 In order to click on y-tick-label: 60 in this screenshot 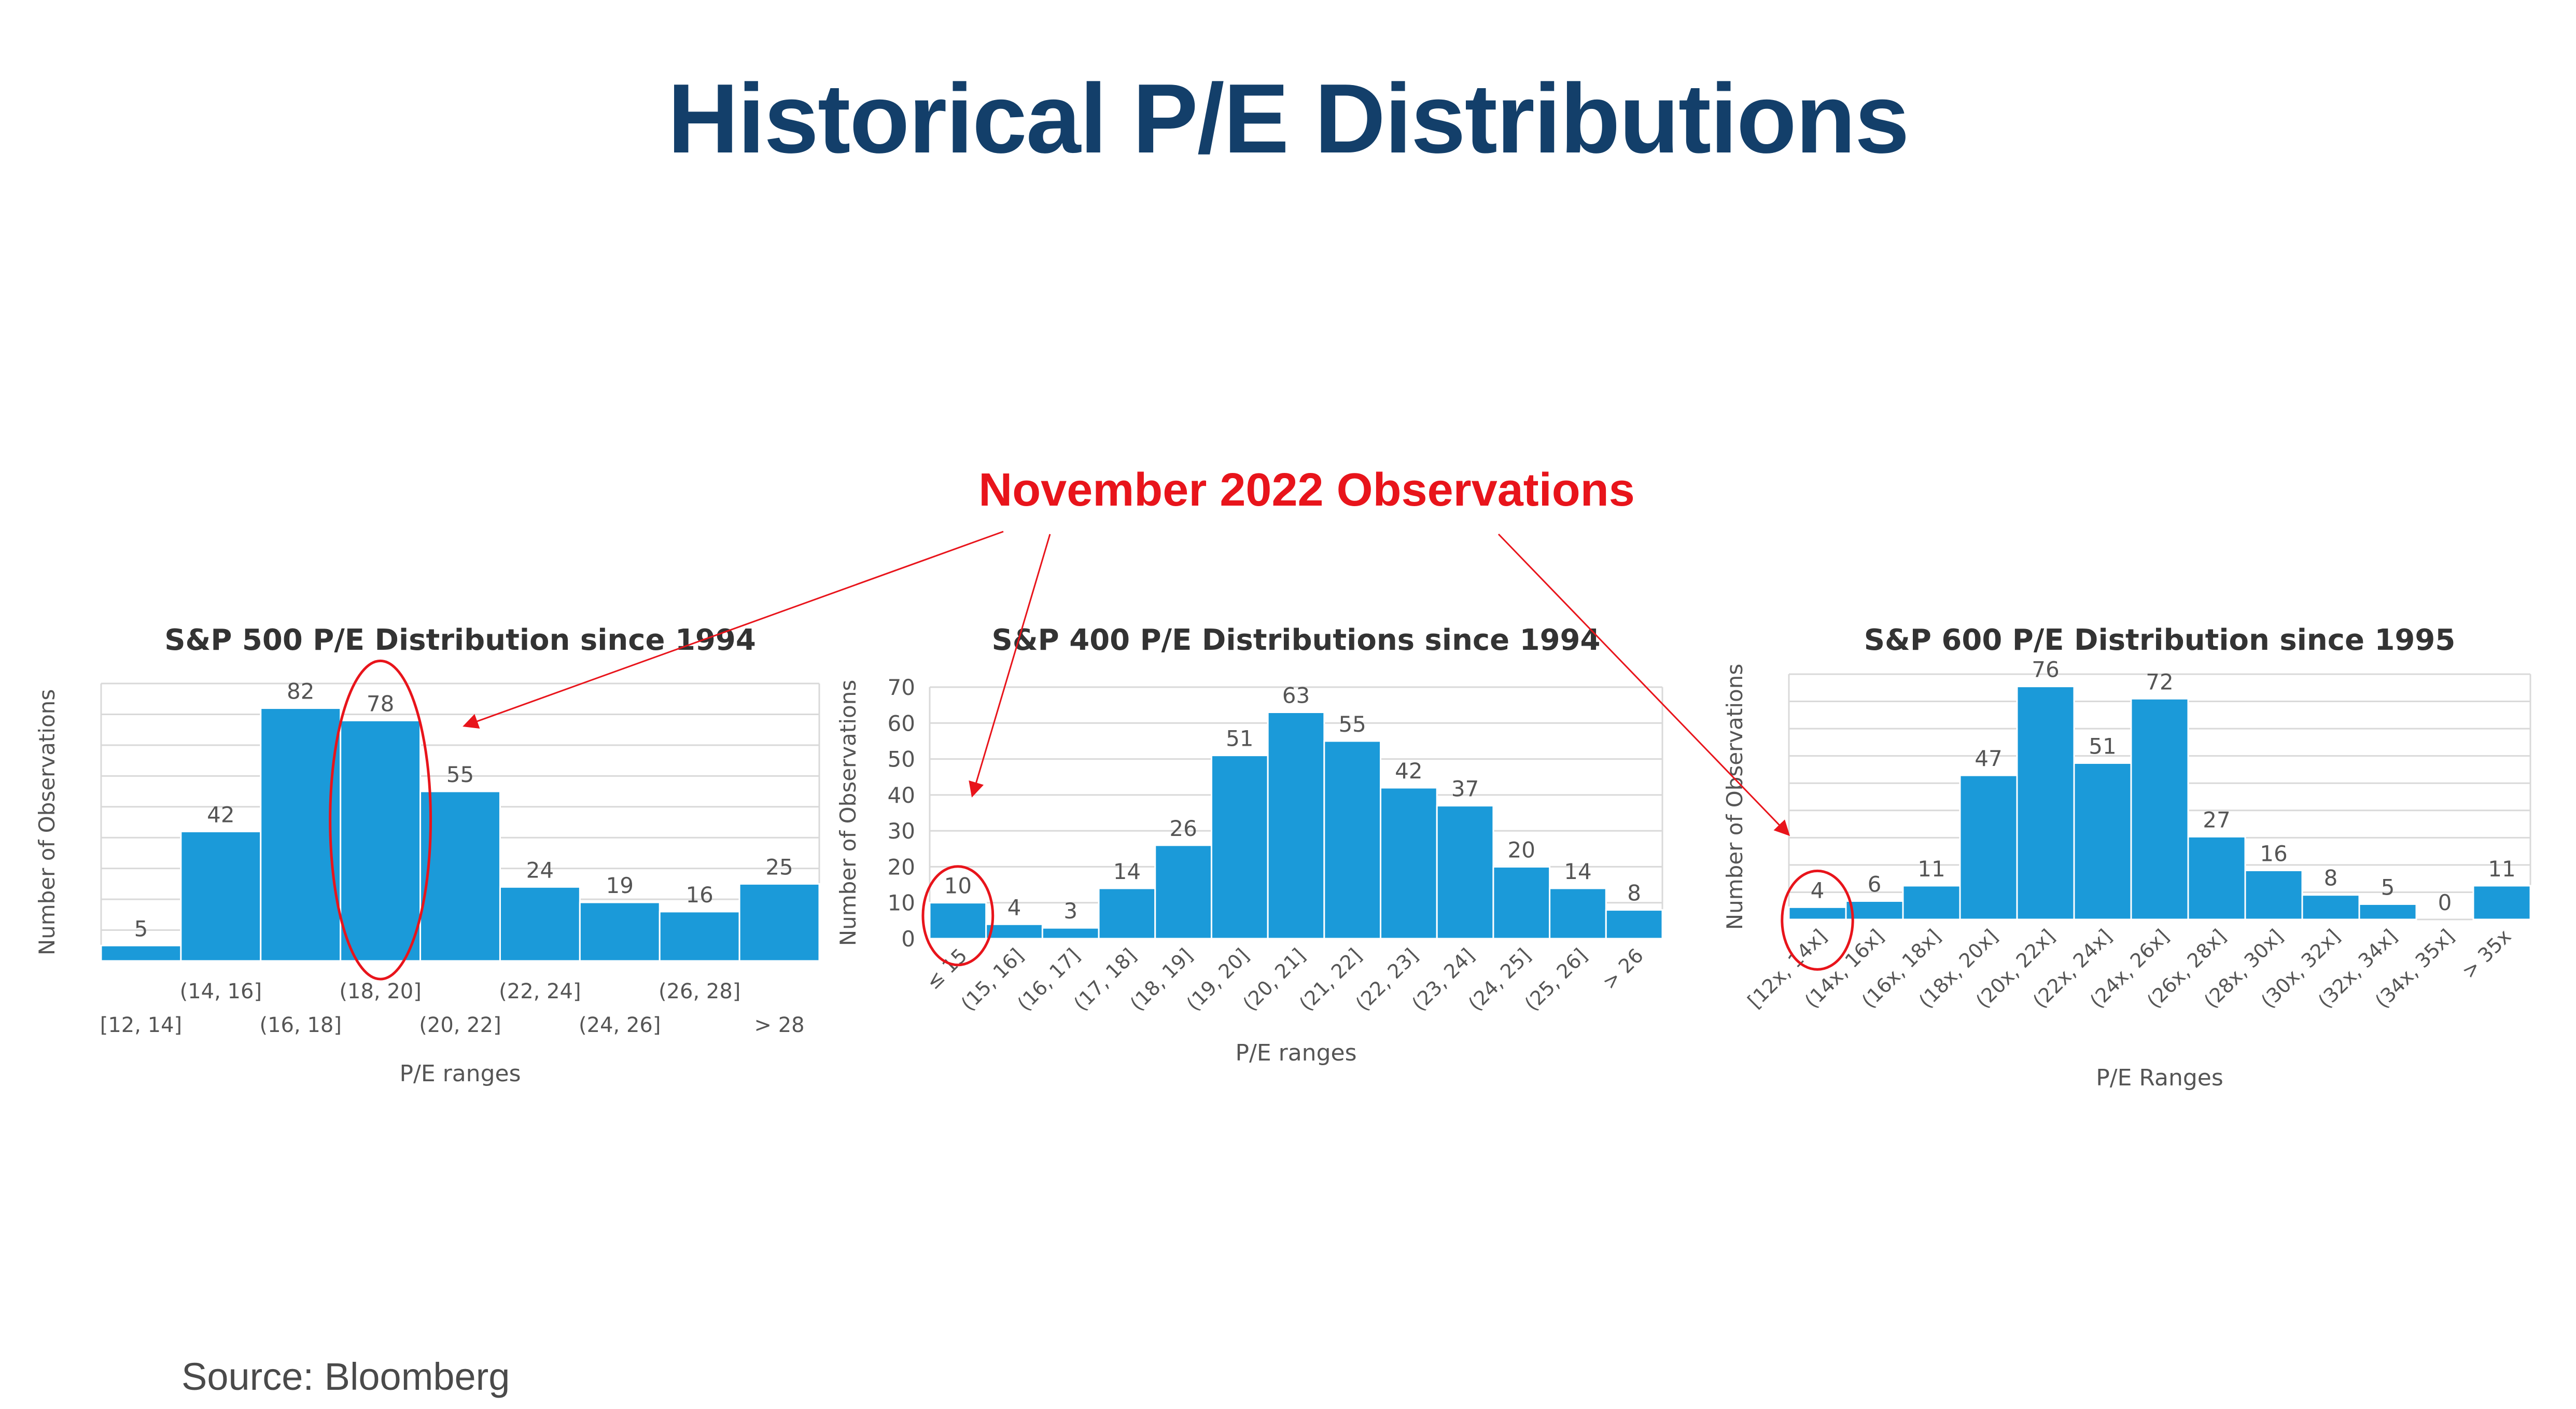, I will do `click(901, 723)`.